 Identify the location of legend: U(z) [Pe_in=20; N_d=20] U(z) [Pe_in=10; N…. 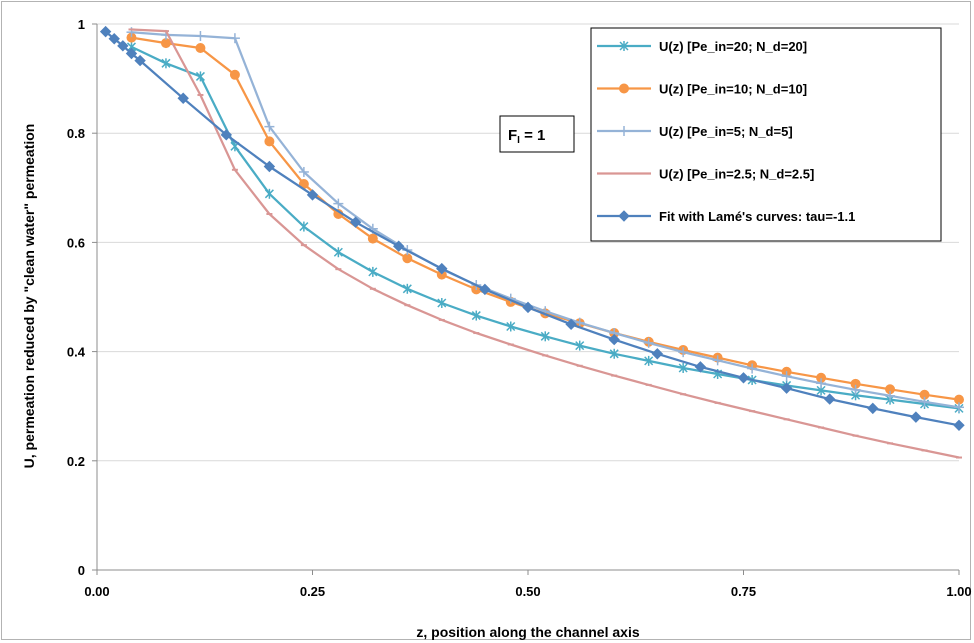
(766, 134).